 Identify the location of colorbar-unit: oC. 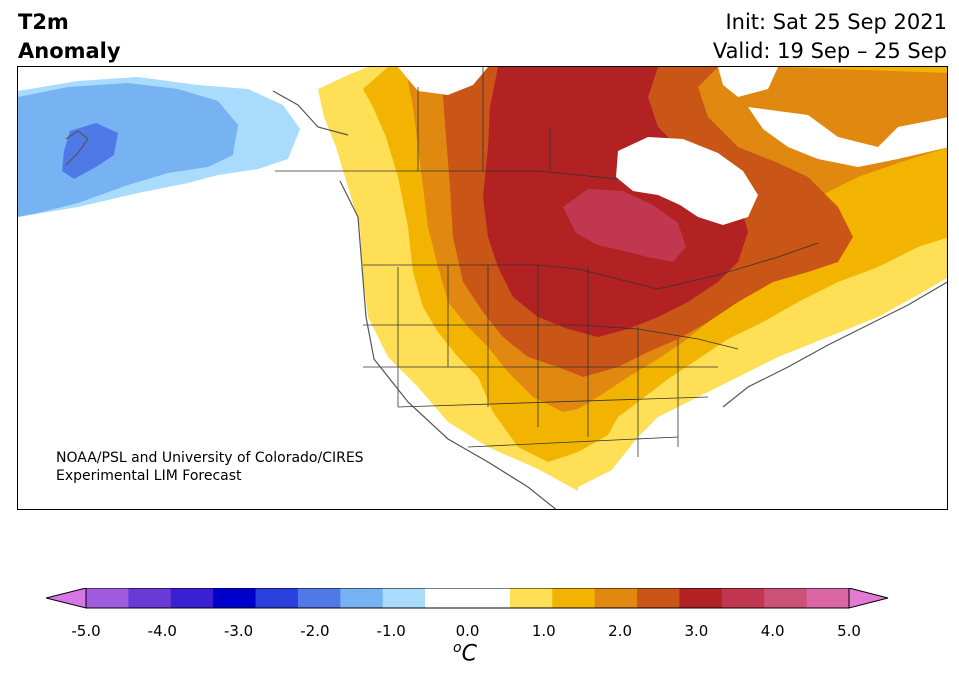
(465, 653).